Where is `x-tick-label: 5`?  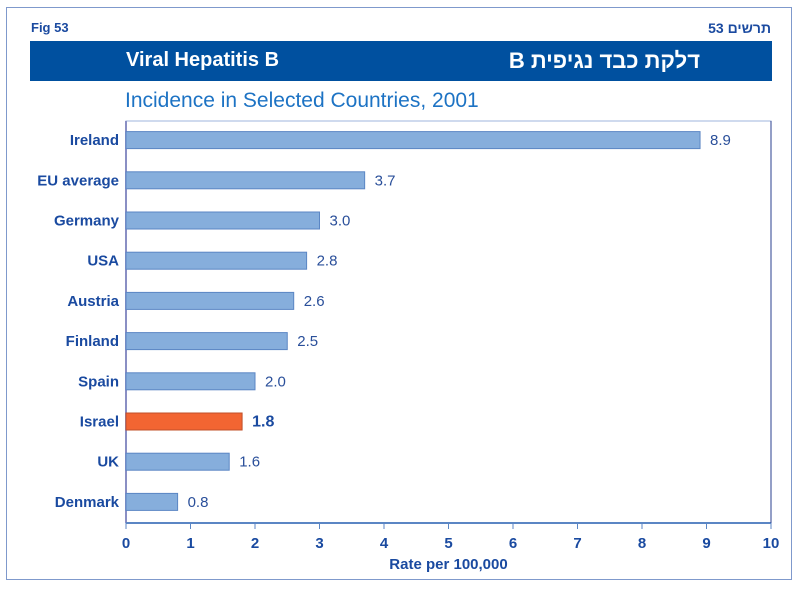
x-tick-label: 5 is located at coordinates (448, 543).